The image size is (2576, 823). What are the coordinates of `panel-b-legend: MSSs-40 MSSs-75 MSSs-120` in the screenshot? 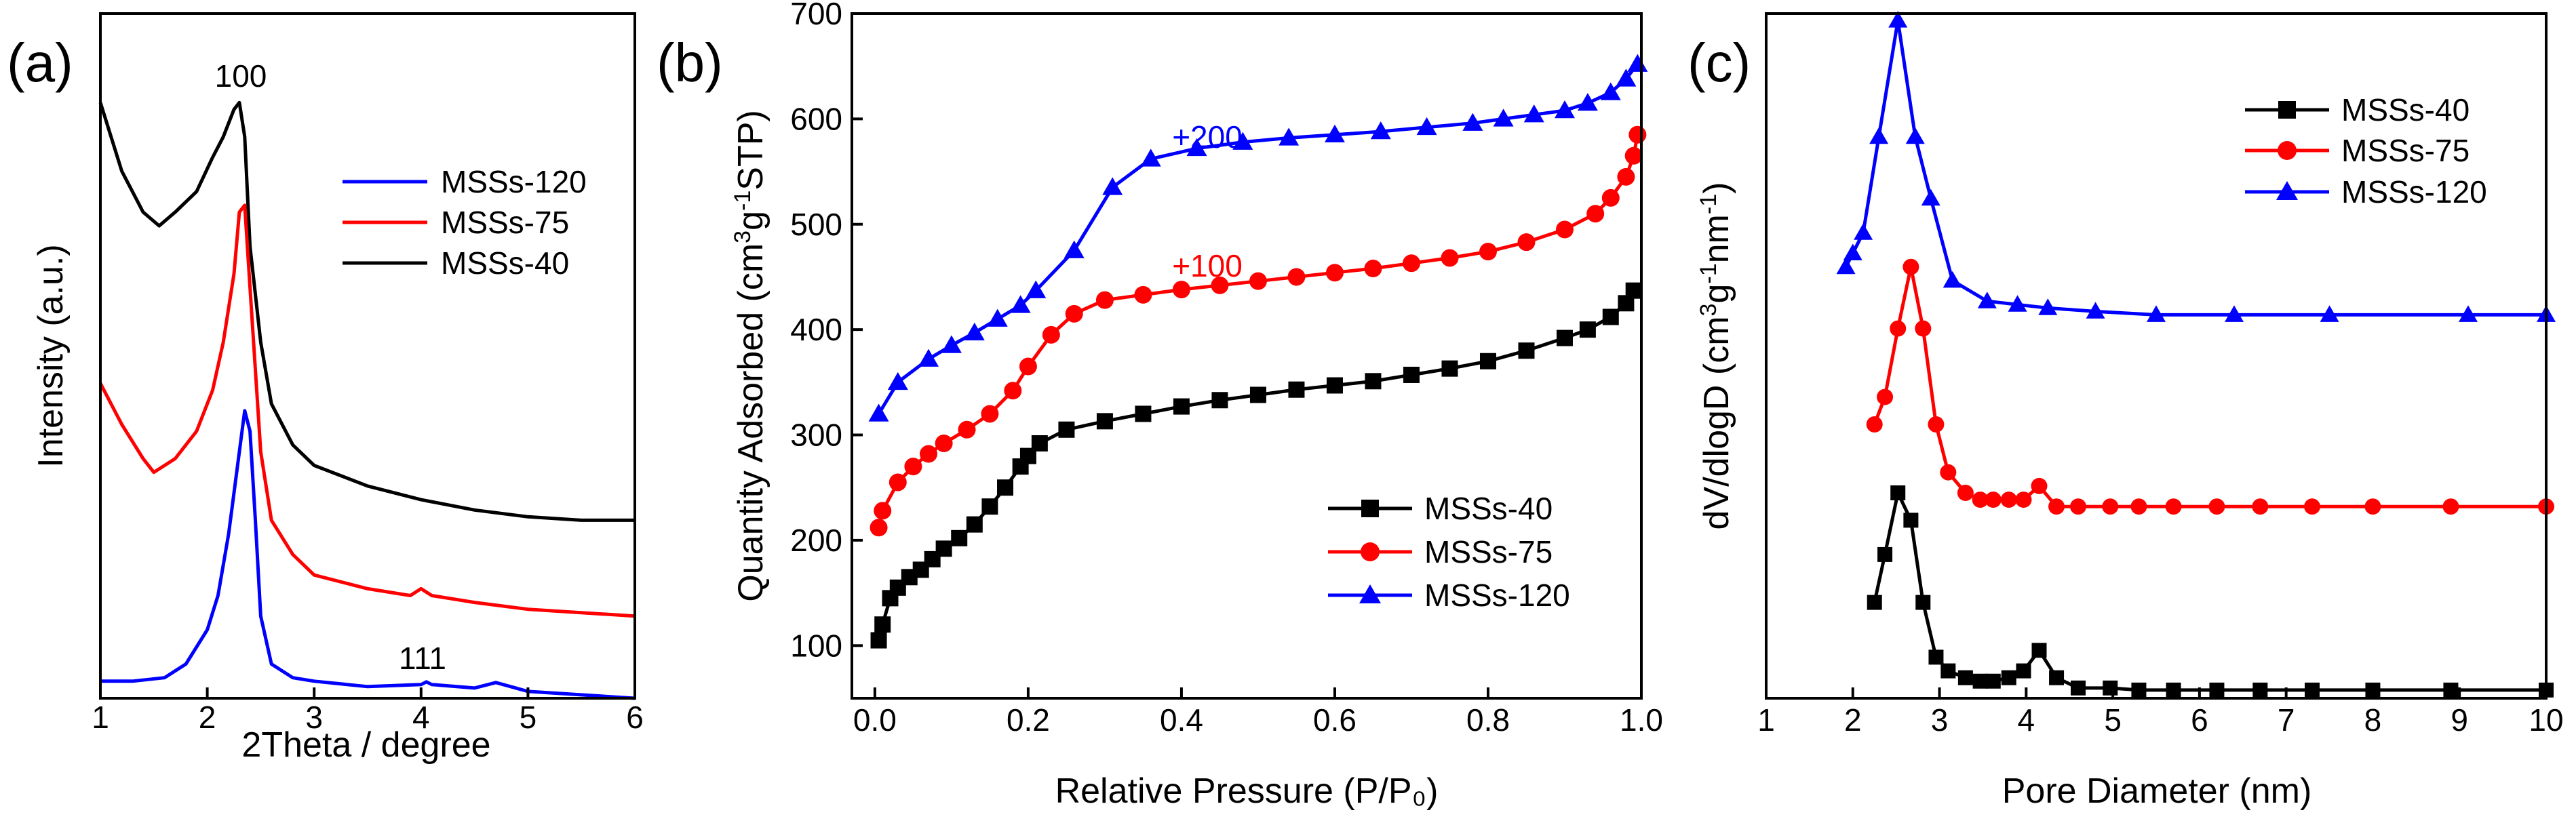 It's located at (1449, 552).